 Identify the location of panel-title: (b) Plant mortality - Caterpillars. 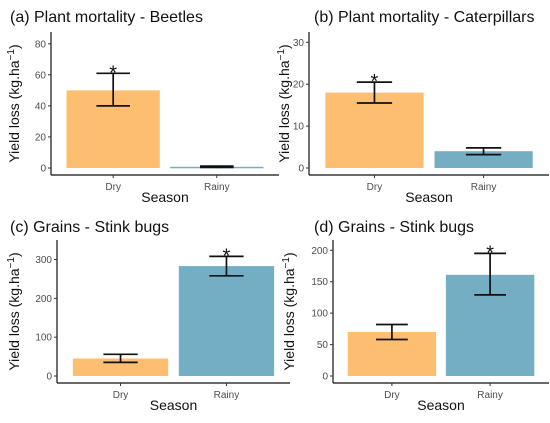
(424, 17).